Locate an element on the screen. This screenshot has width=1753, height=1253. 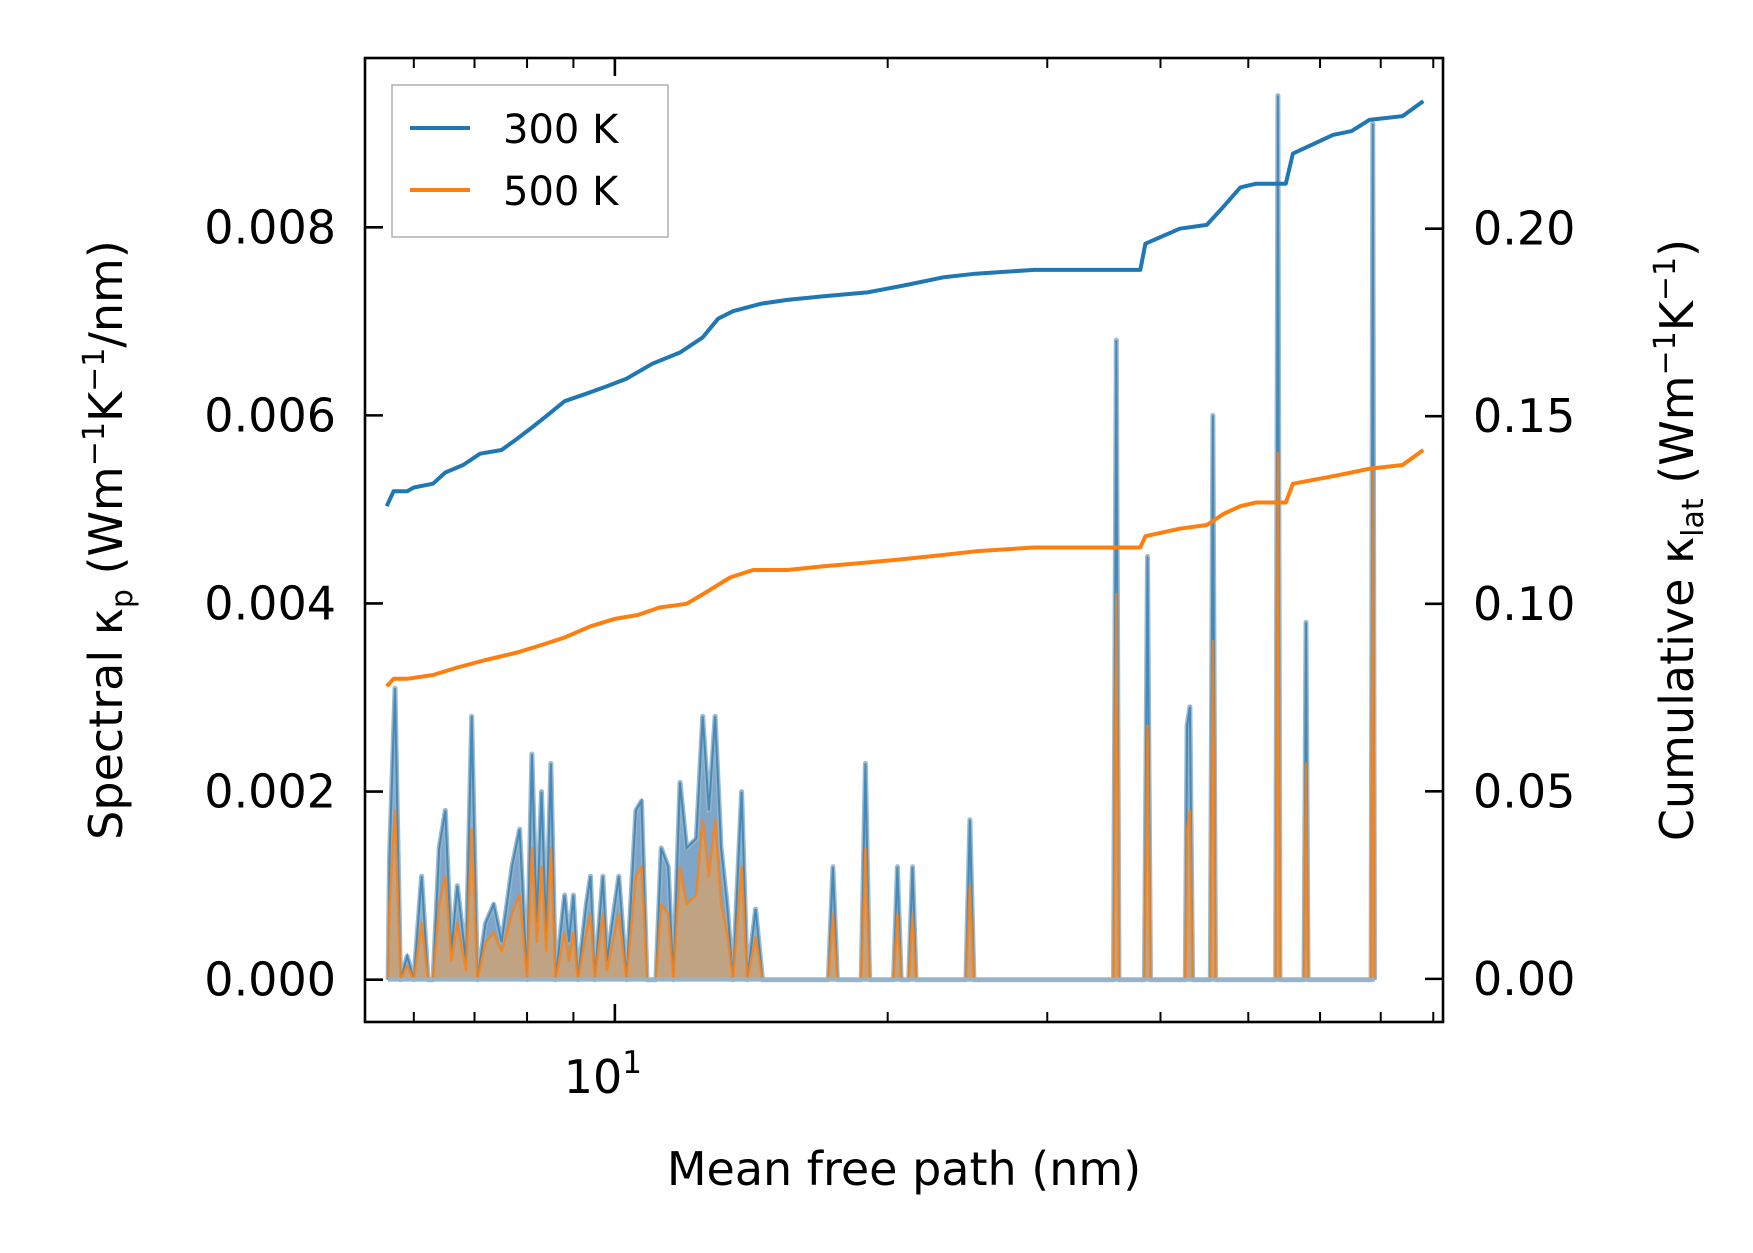
y-right-label-unit-close: ) is located at coordinates (1677, 248).